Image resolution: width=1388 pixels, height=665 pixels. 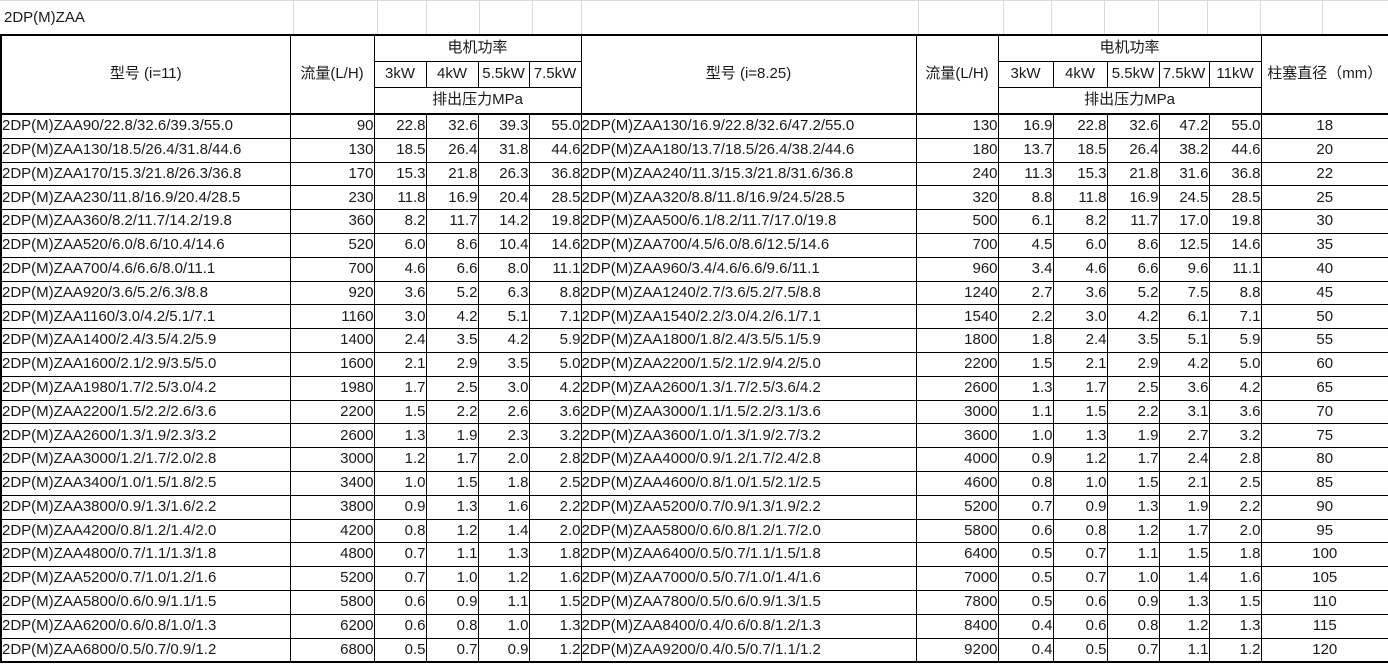 What do you see at coordinates (145, 578) in the screenshot?
I see `model-cell: 2DP(M)ZAA5200/0.7/1.0/1.2/1.6` at bounding box center [145, 578].